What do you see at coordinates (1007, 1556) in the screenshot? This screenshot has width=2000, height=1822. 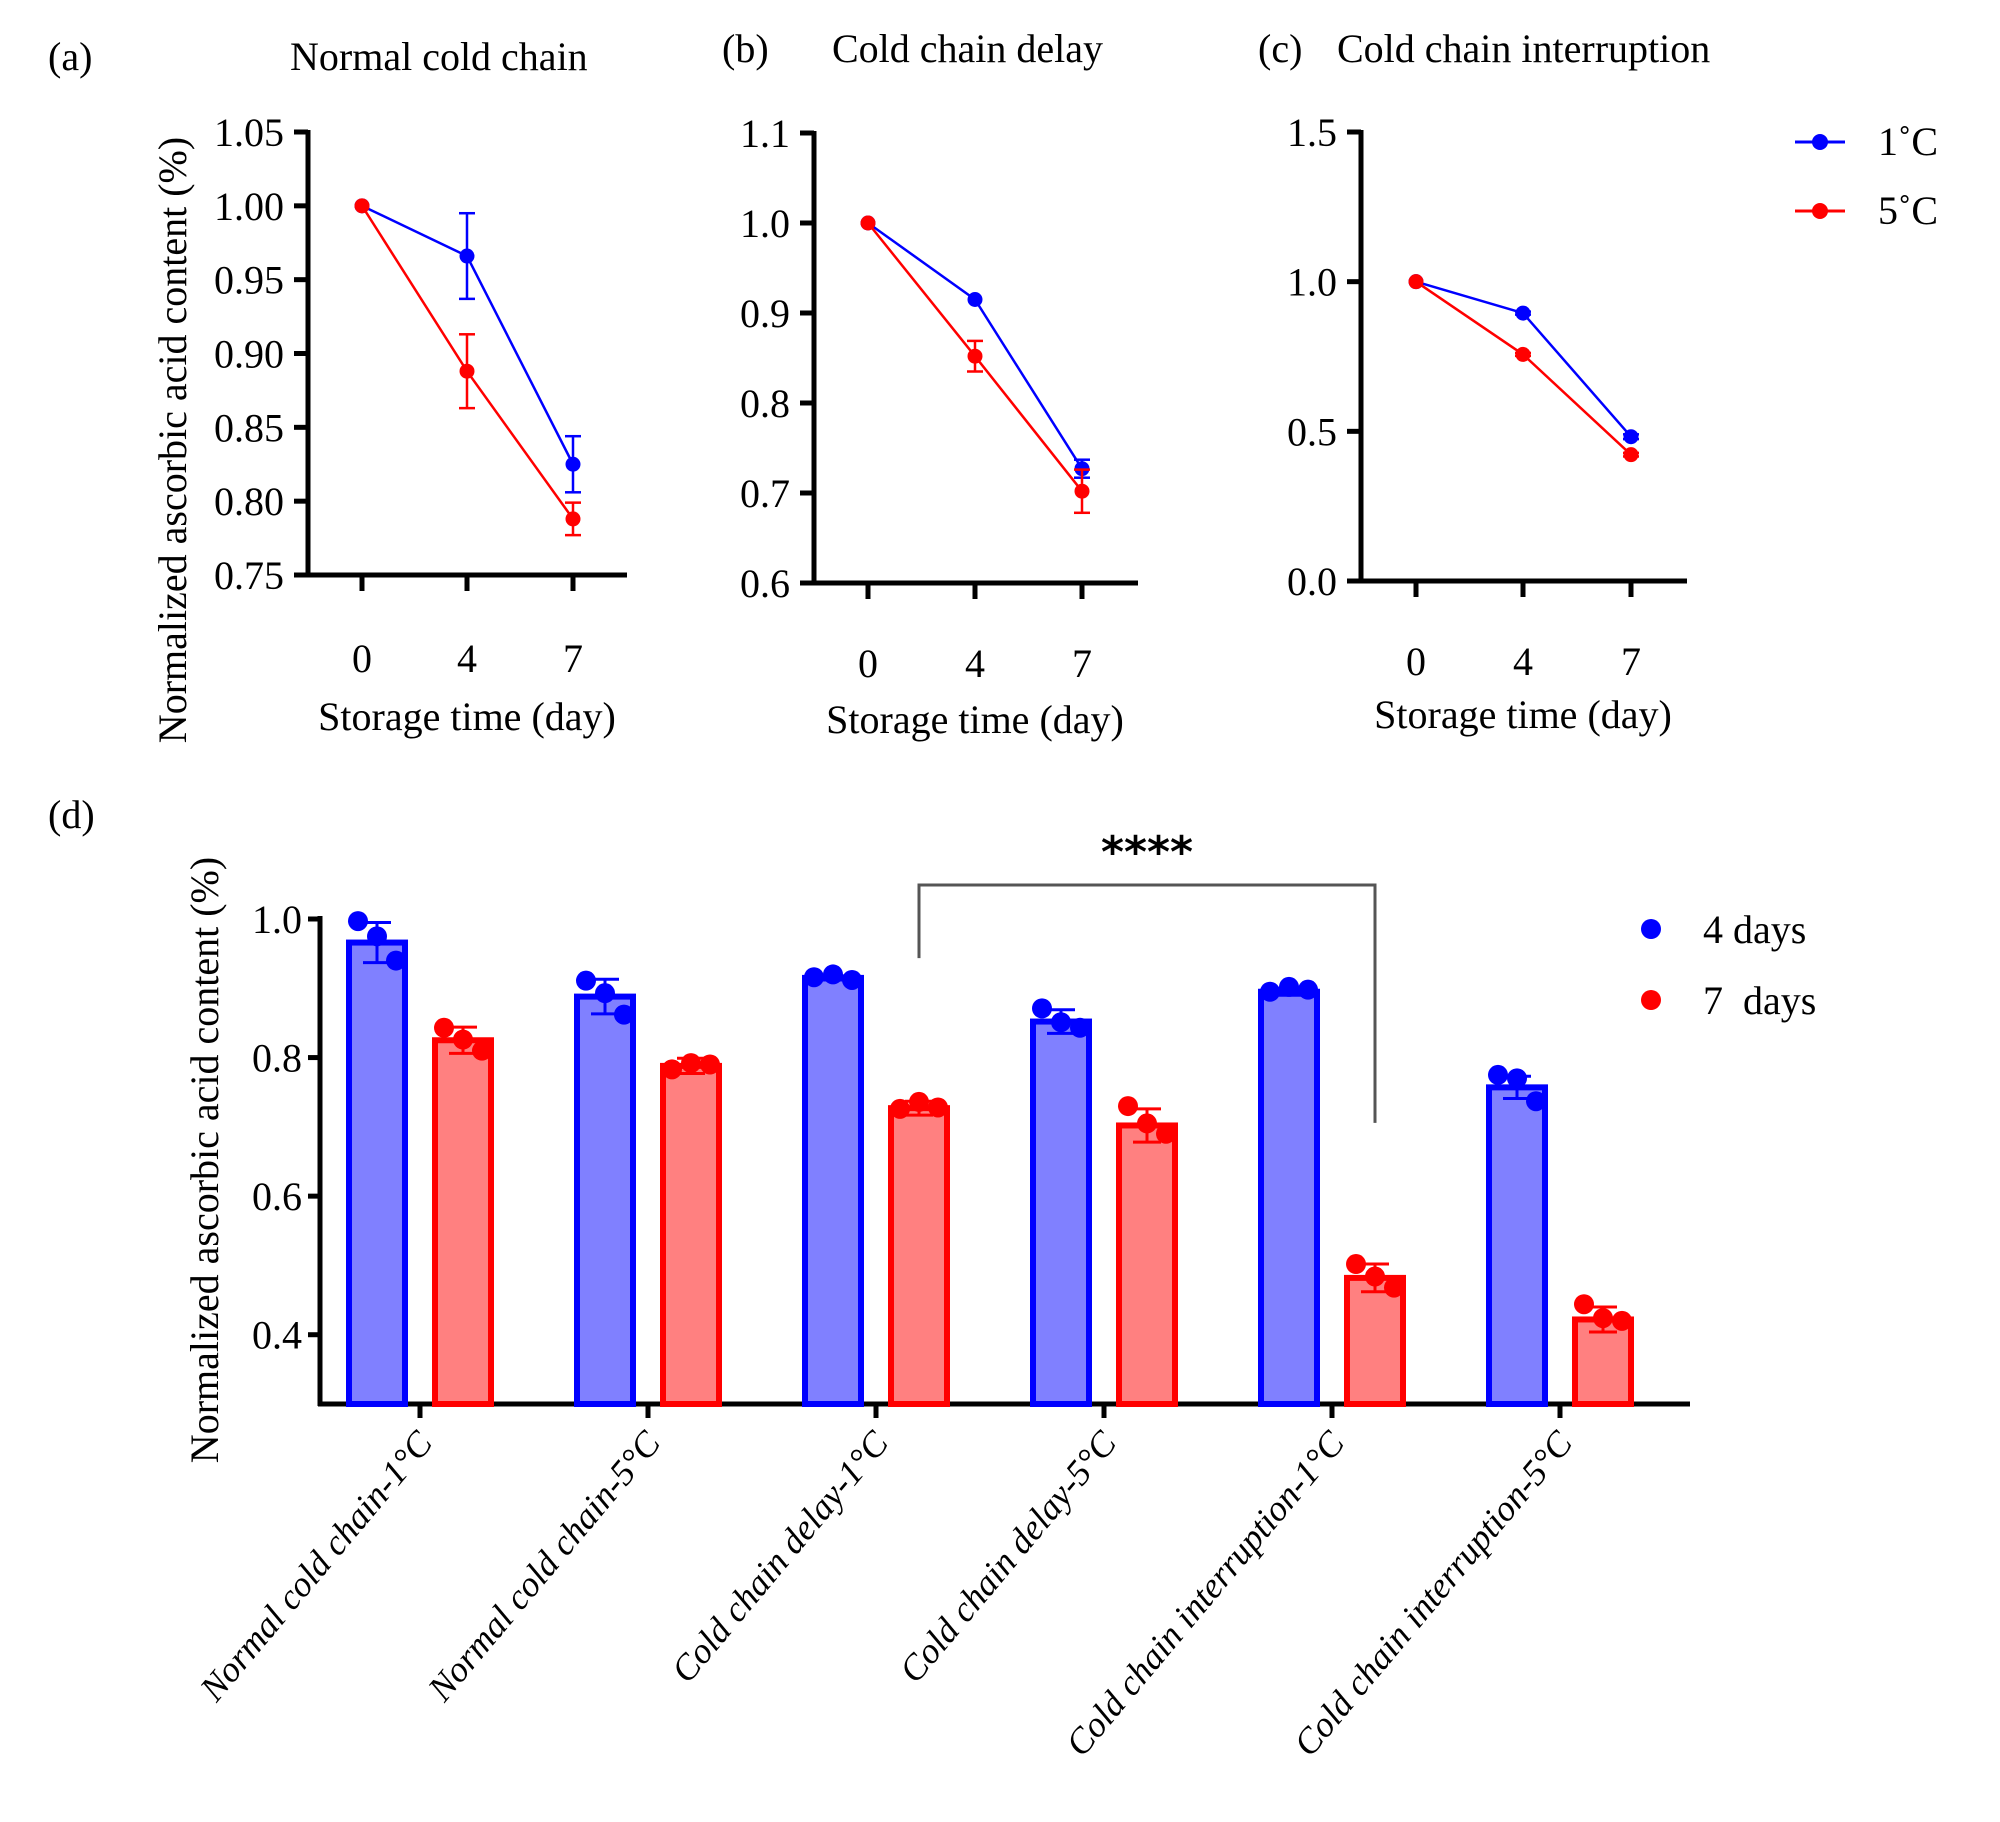 I see `x-category-label: Cold chain delay-5°C` at bounding box center [1007, 1556].